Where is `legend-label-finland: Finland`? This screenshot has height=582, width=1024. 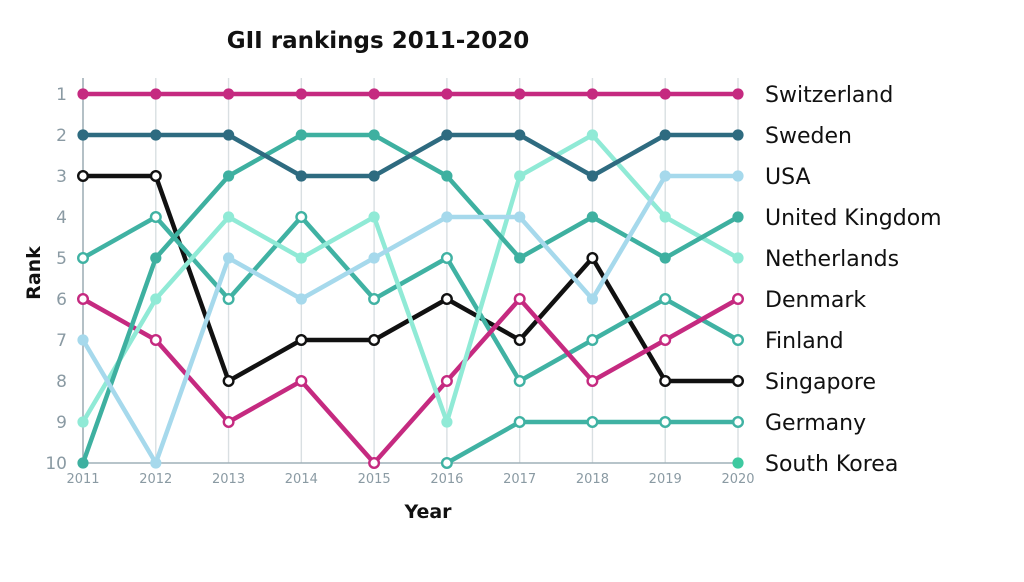 legend-label-finland: Finland is located at coordinates (804, 341).